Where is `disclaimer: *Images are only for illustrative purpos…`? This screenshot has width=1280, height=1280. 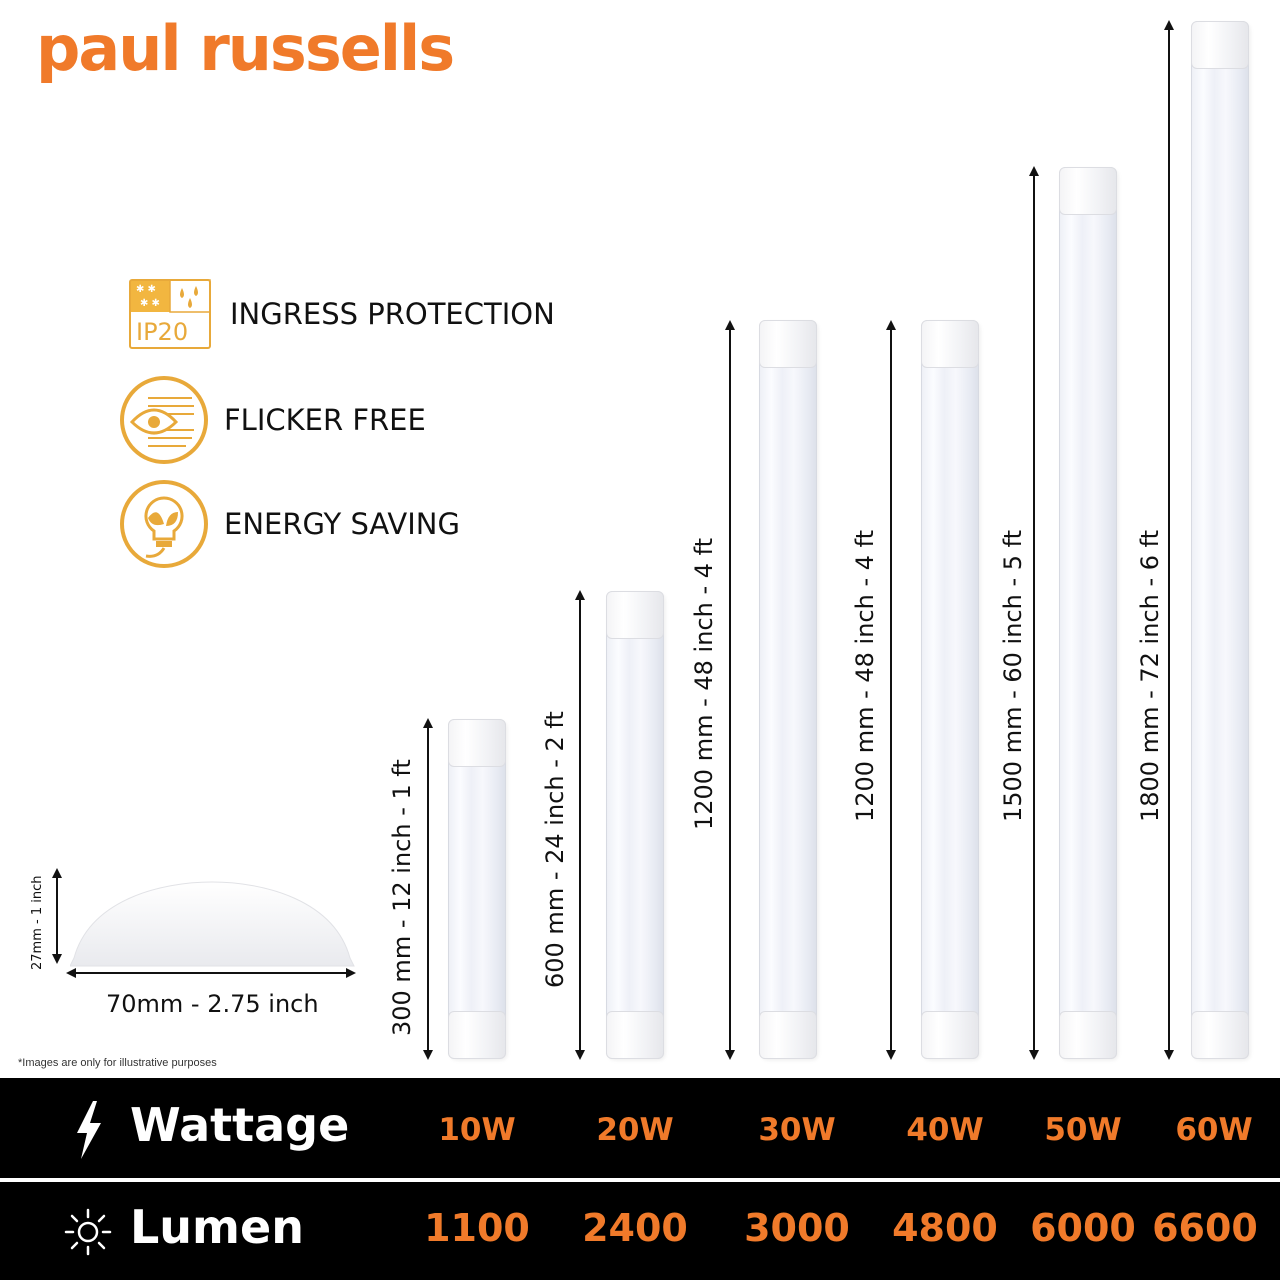 disclaimer: *Images are only for illustrative purpos… is located at coordinates (117, 1063).